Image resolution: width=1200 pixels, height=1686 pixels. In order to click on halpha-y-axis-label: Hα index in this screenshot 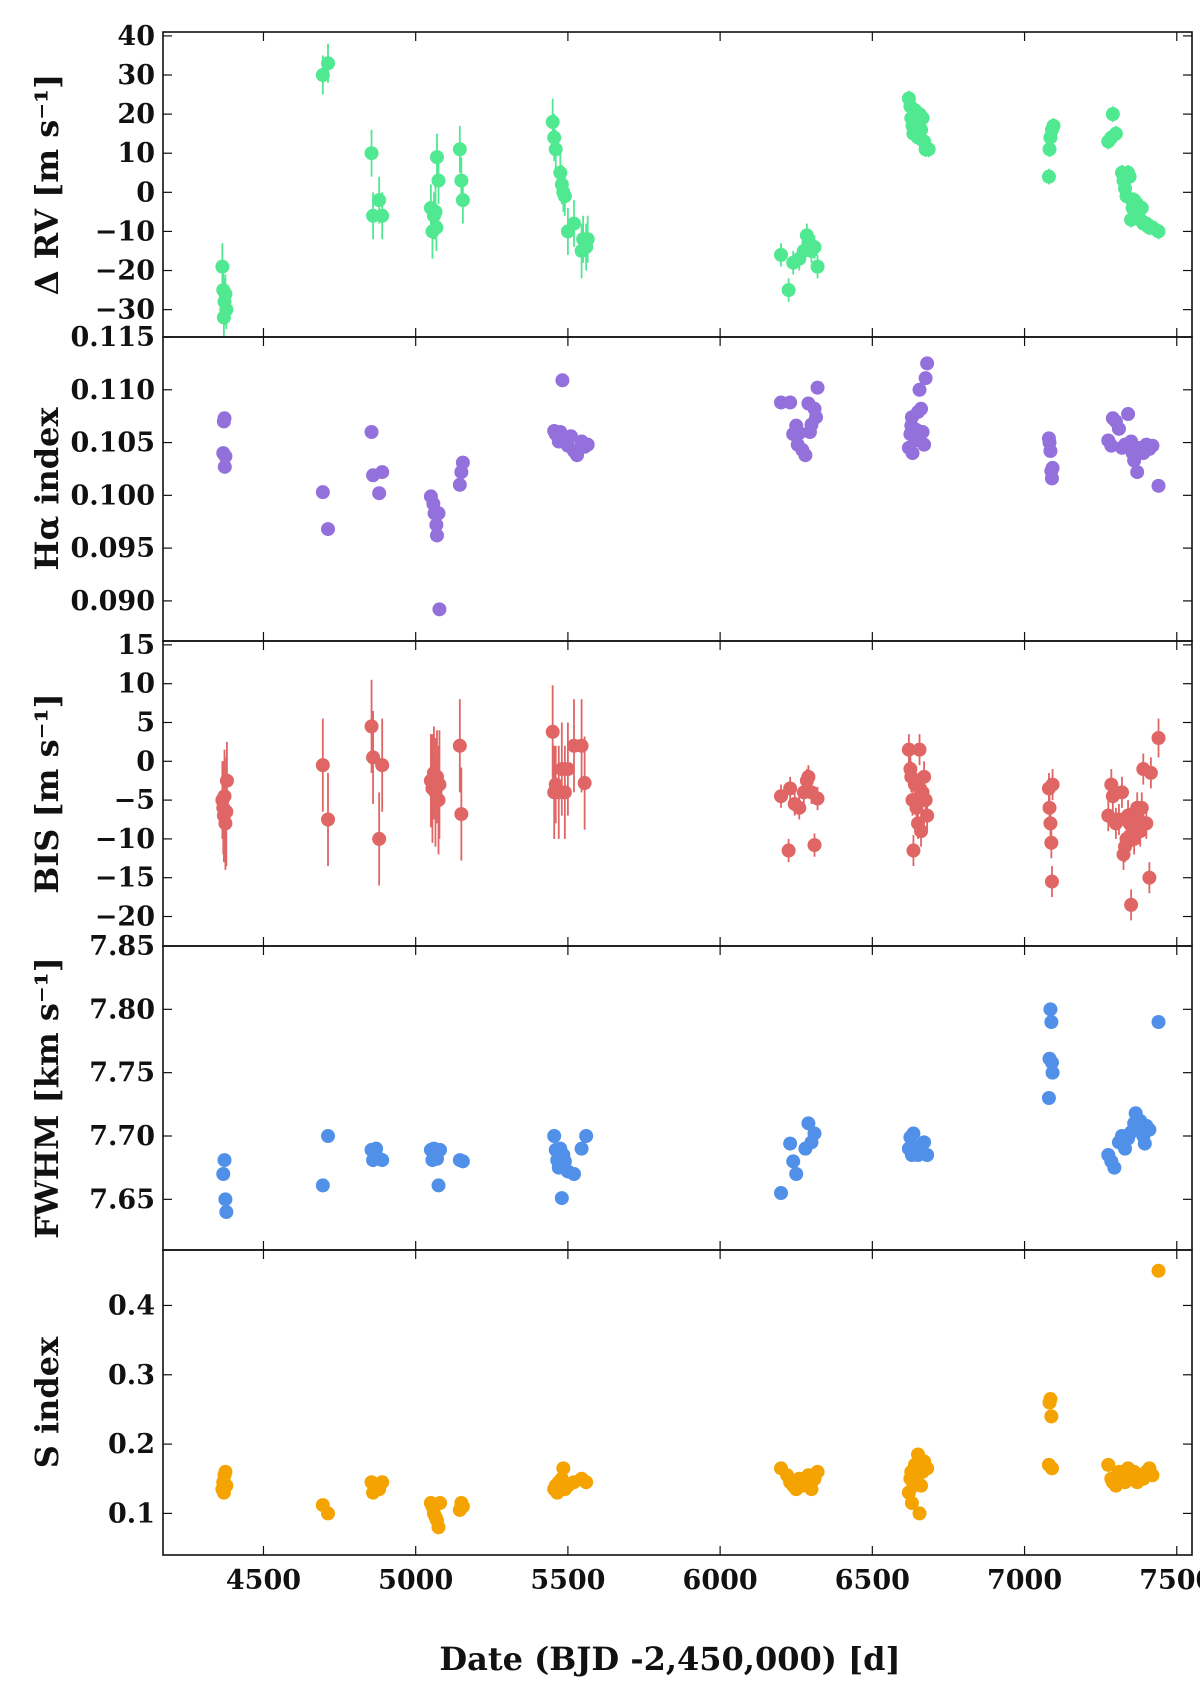, I will do `click(47, 488)`.